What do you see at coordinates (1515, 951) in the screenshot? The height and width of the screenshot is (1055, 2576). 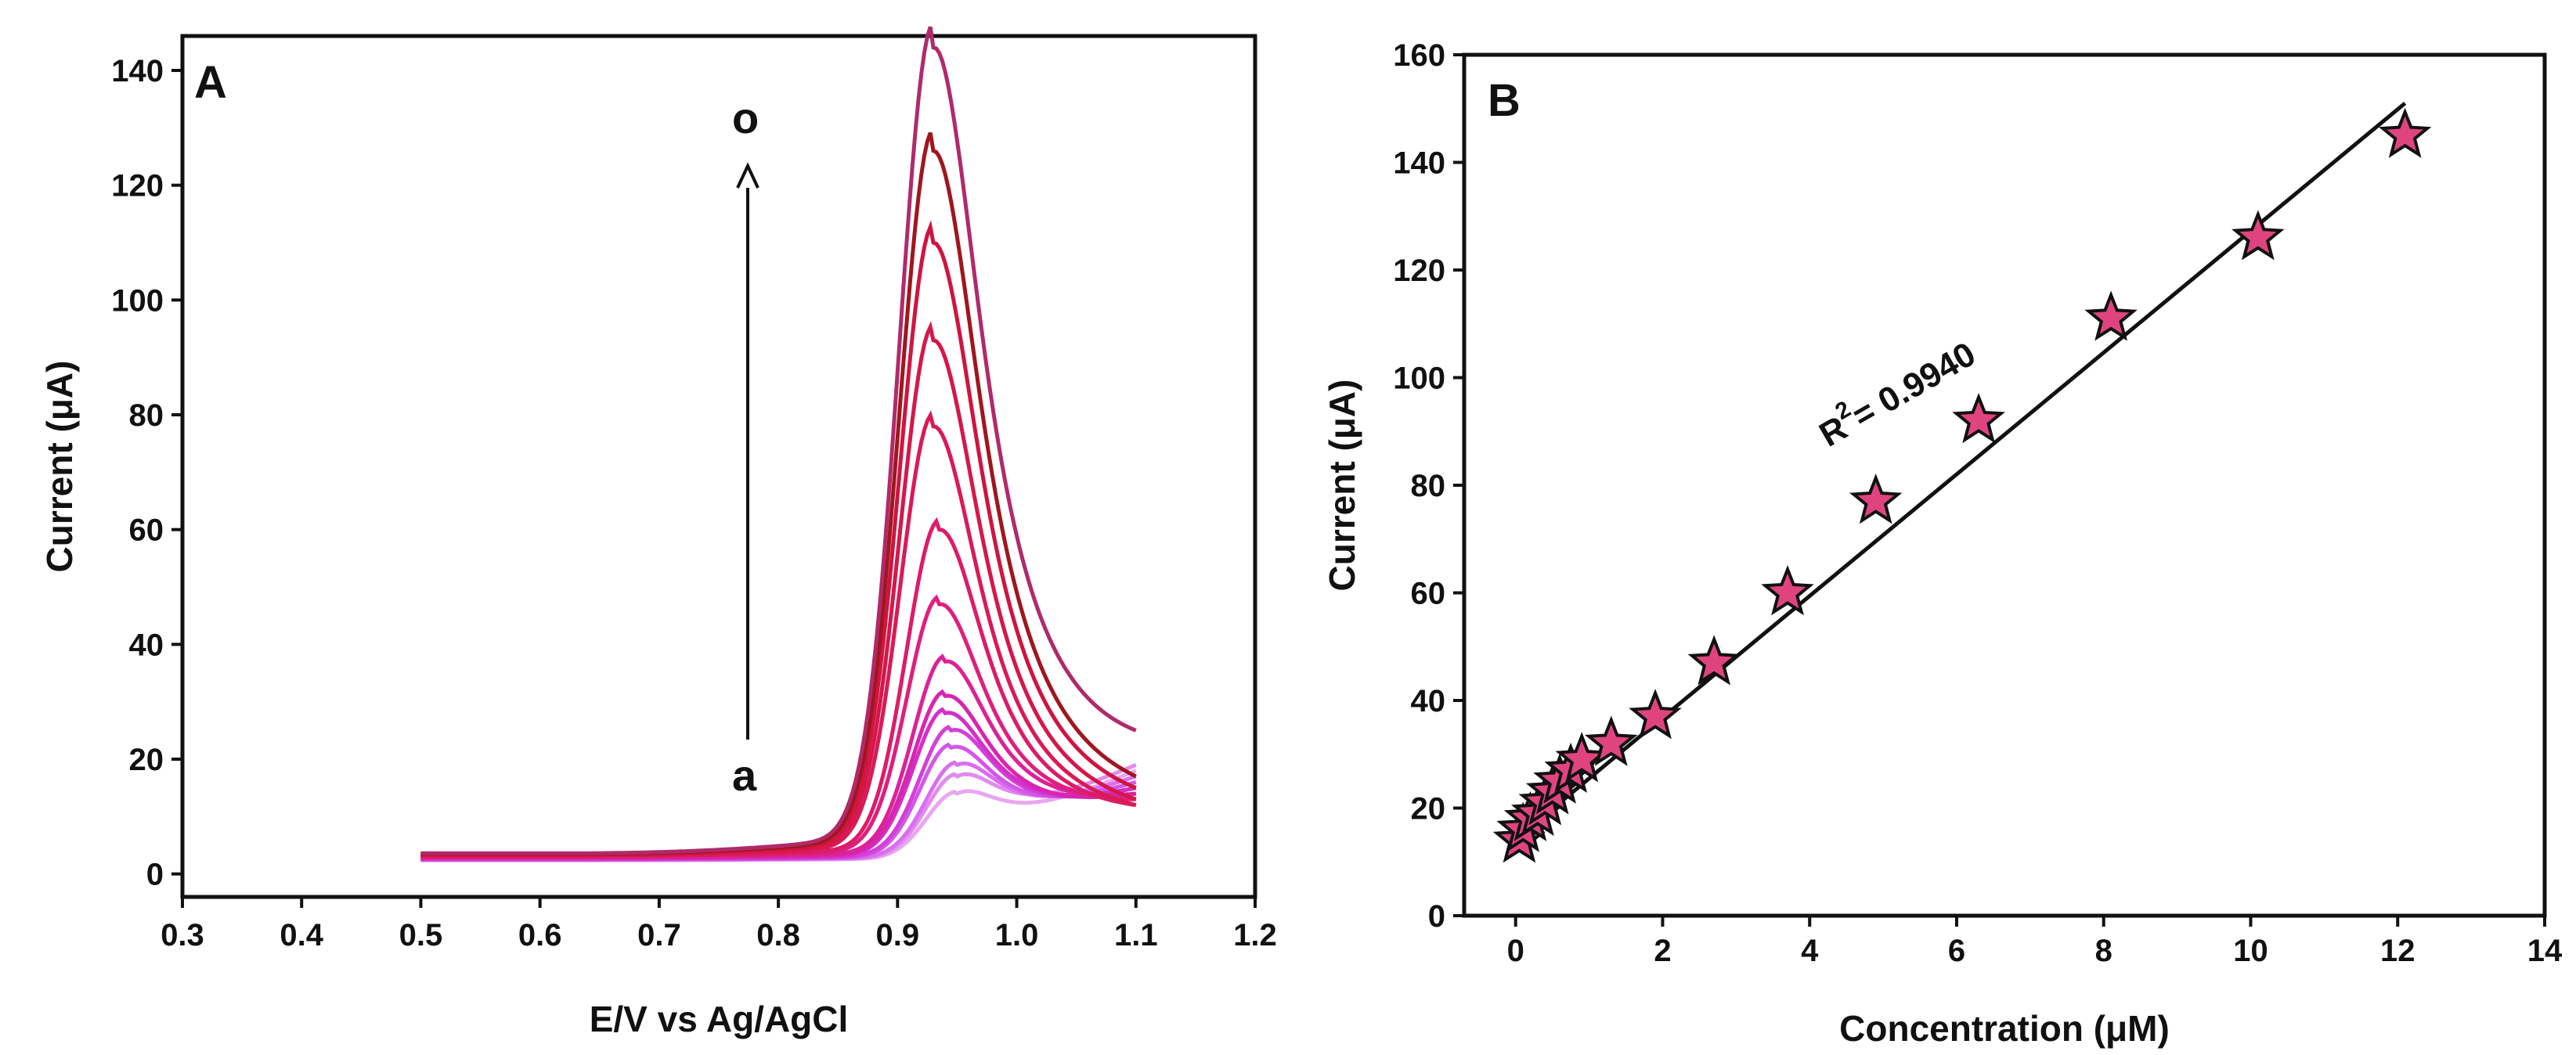 I see `x-tick-label: 0` at bounding box center [1515, 951].